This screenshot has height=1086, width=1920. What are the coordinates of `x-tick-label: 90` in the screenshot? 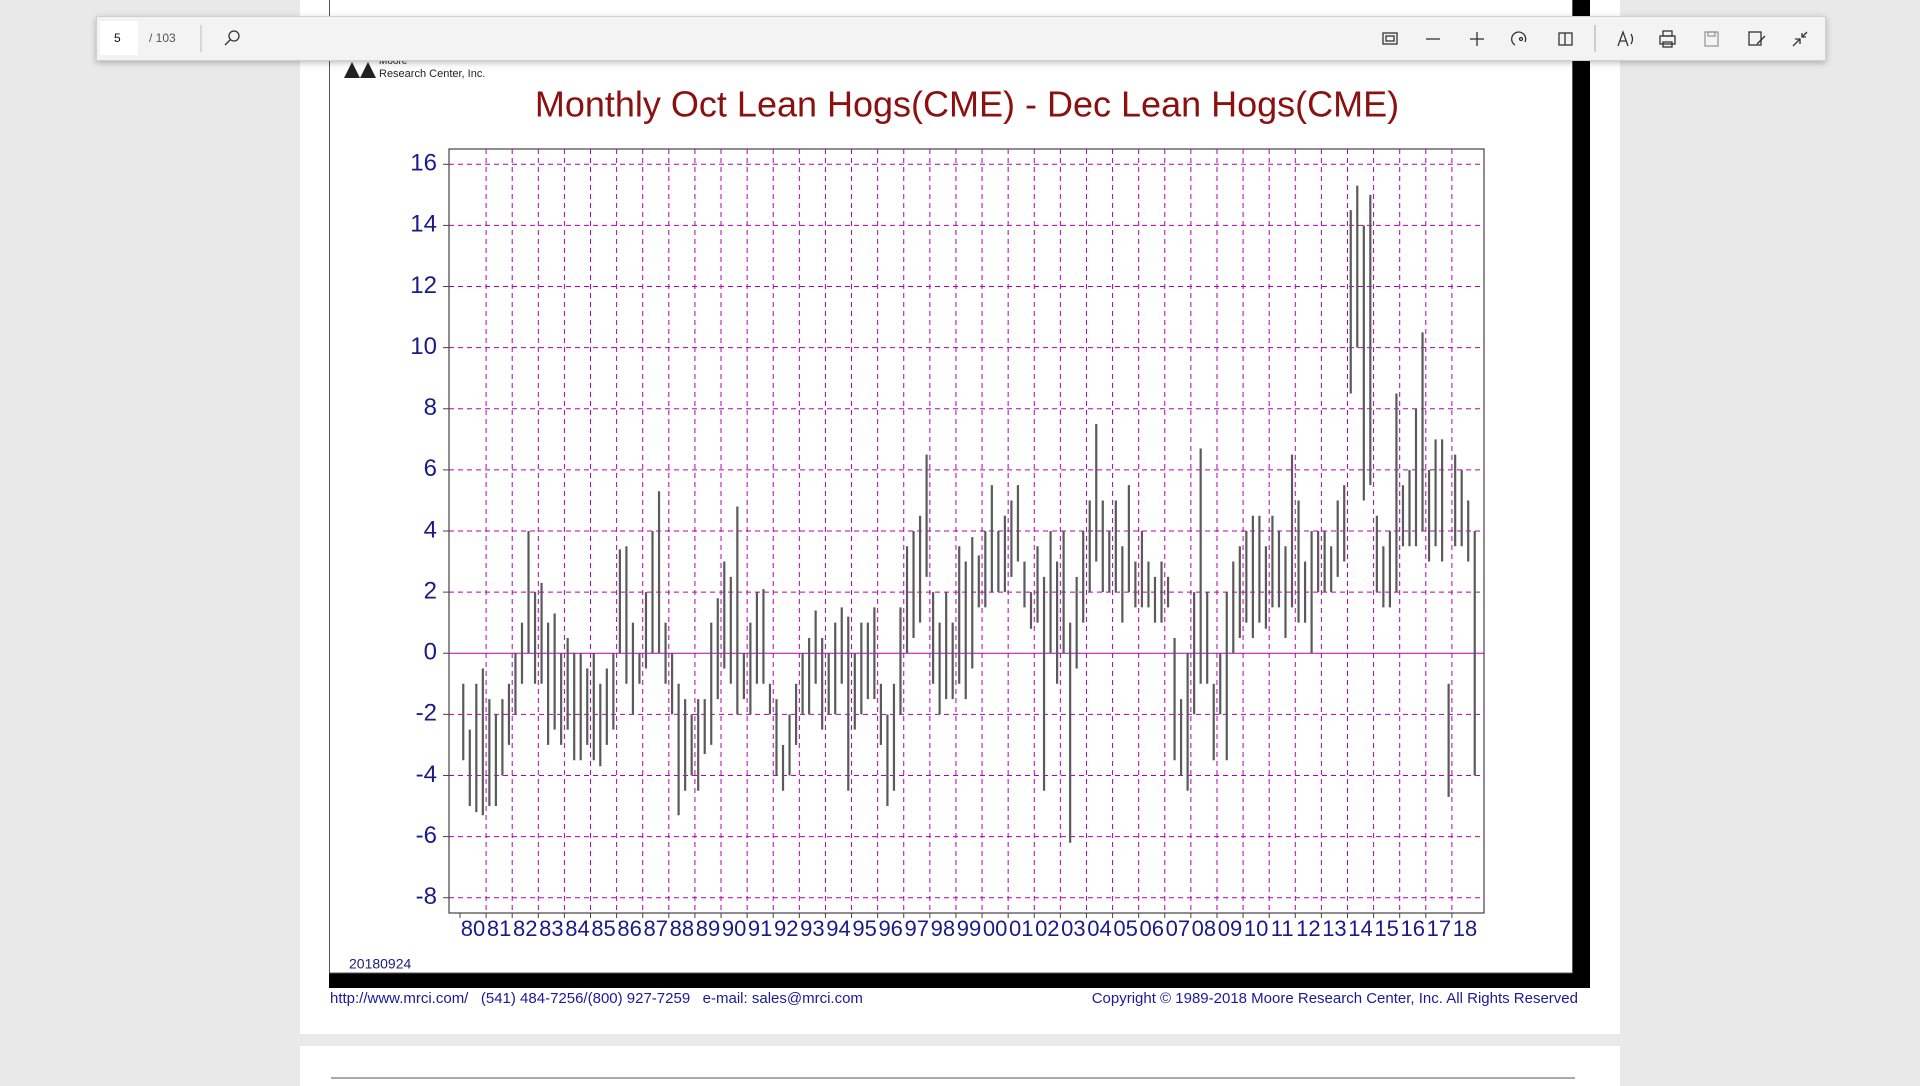 It's located at (734, 928).